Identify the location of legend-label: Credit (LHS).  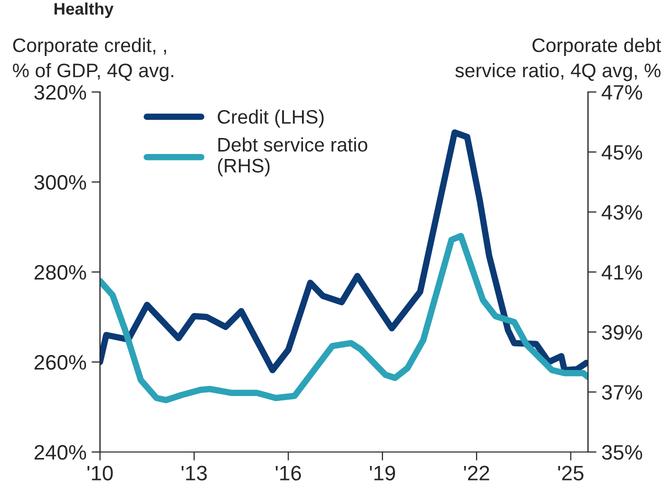
(271, 119).